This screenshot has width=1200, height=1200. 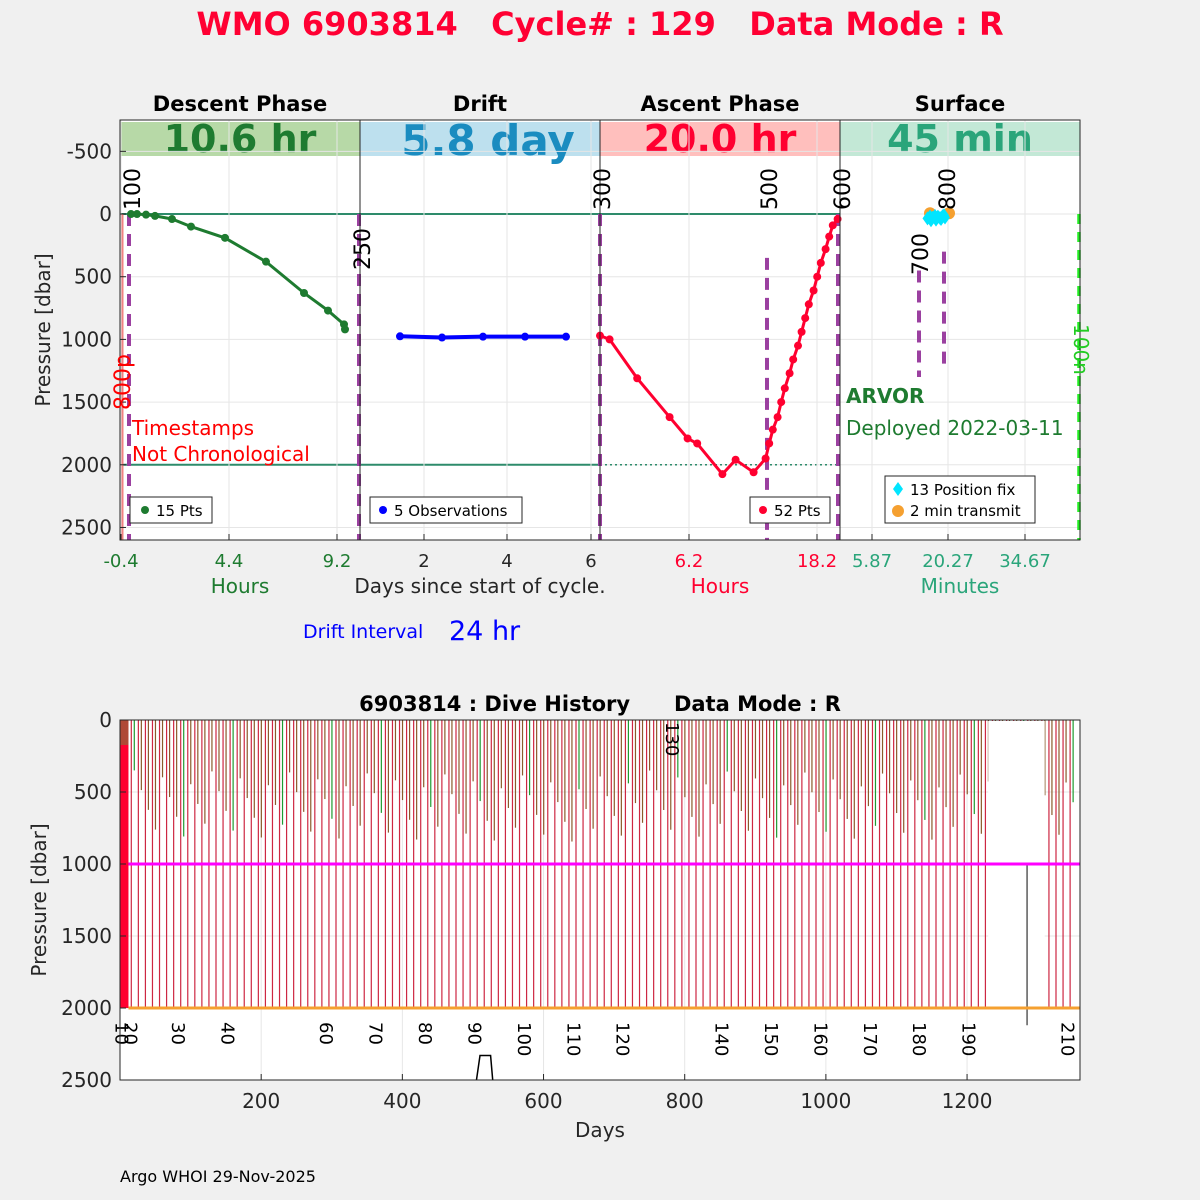 What do you see at coordinates (473, 1033) in the screenshot?
I see `cycle-number-label: 90` at bounding box center [473, 1033].